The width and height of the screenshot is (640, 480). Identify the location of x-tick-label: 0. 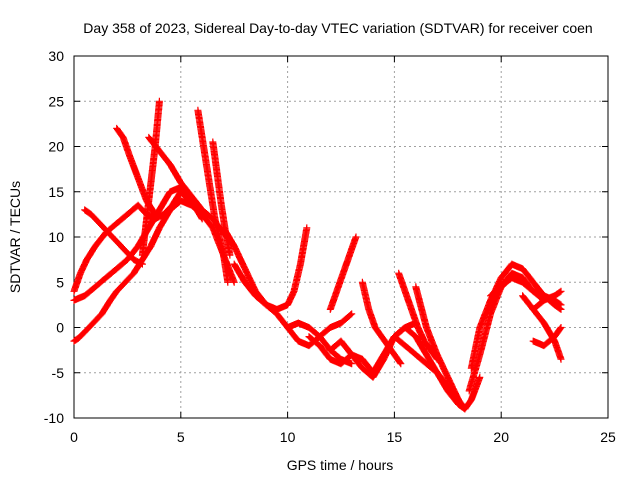
(74, 437).